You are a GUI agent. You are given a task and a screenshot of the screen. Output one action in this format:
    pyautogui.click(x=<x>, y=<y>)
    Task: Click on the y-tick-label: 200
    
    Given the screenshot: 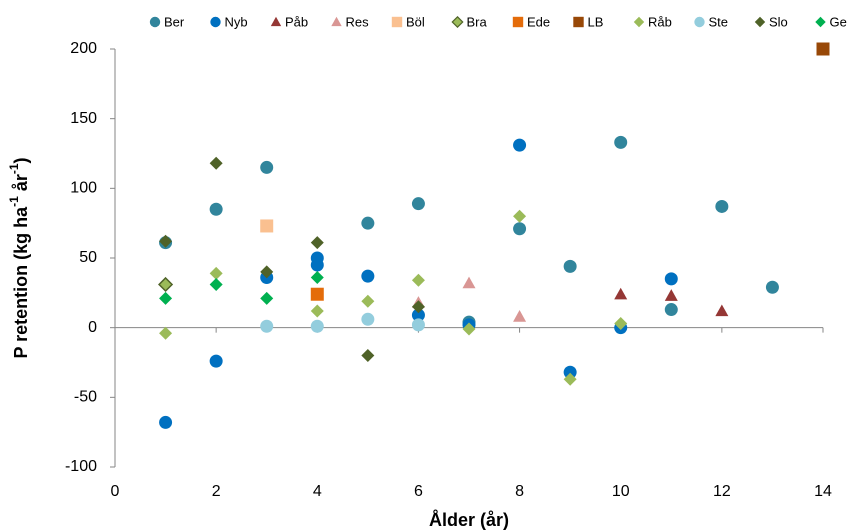 What is the action you would take?
    pyautogui.click(x=83, y=48)
    